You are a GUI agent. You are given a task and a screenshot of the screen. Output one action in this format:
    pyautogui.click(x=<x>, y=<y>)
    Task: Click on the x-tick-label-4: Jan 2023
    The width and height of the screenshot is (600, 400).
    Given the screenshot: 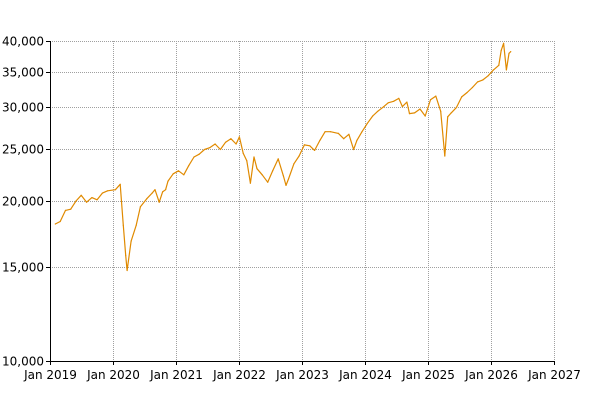 What is the action you would take?
    pyautogui.click(x=302, y=375)
    